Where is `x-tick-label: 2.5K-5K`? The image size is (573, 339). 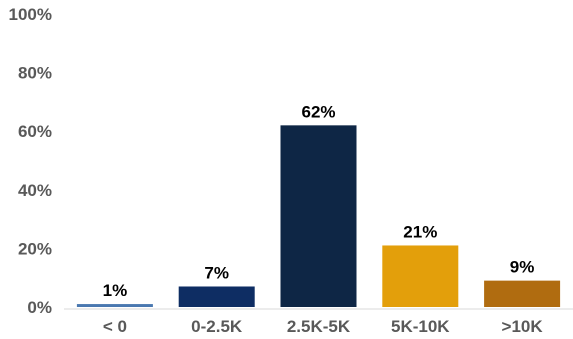 x-tick-label: 2.5K-5K is located at coordinates (319, 326).